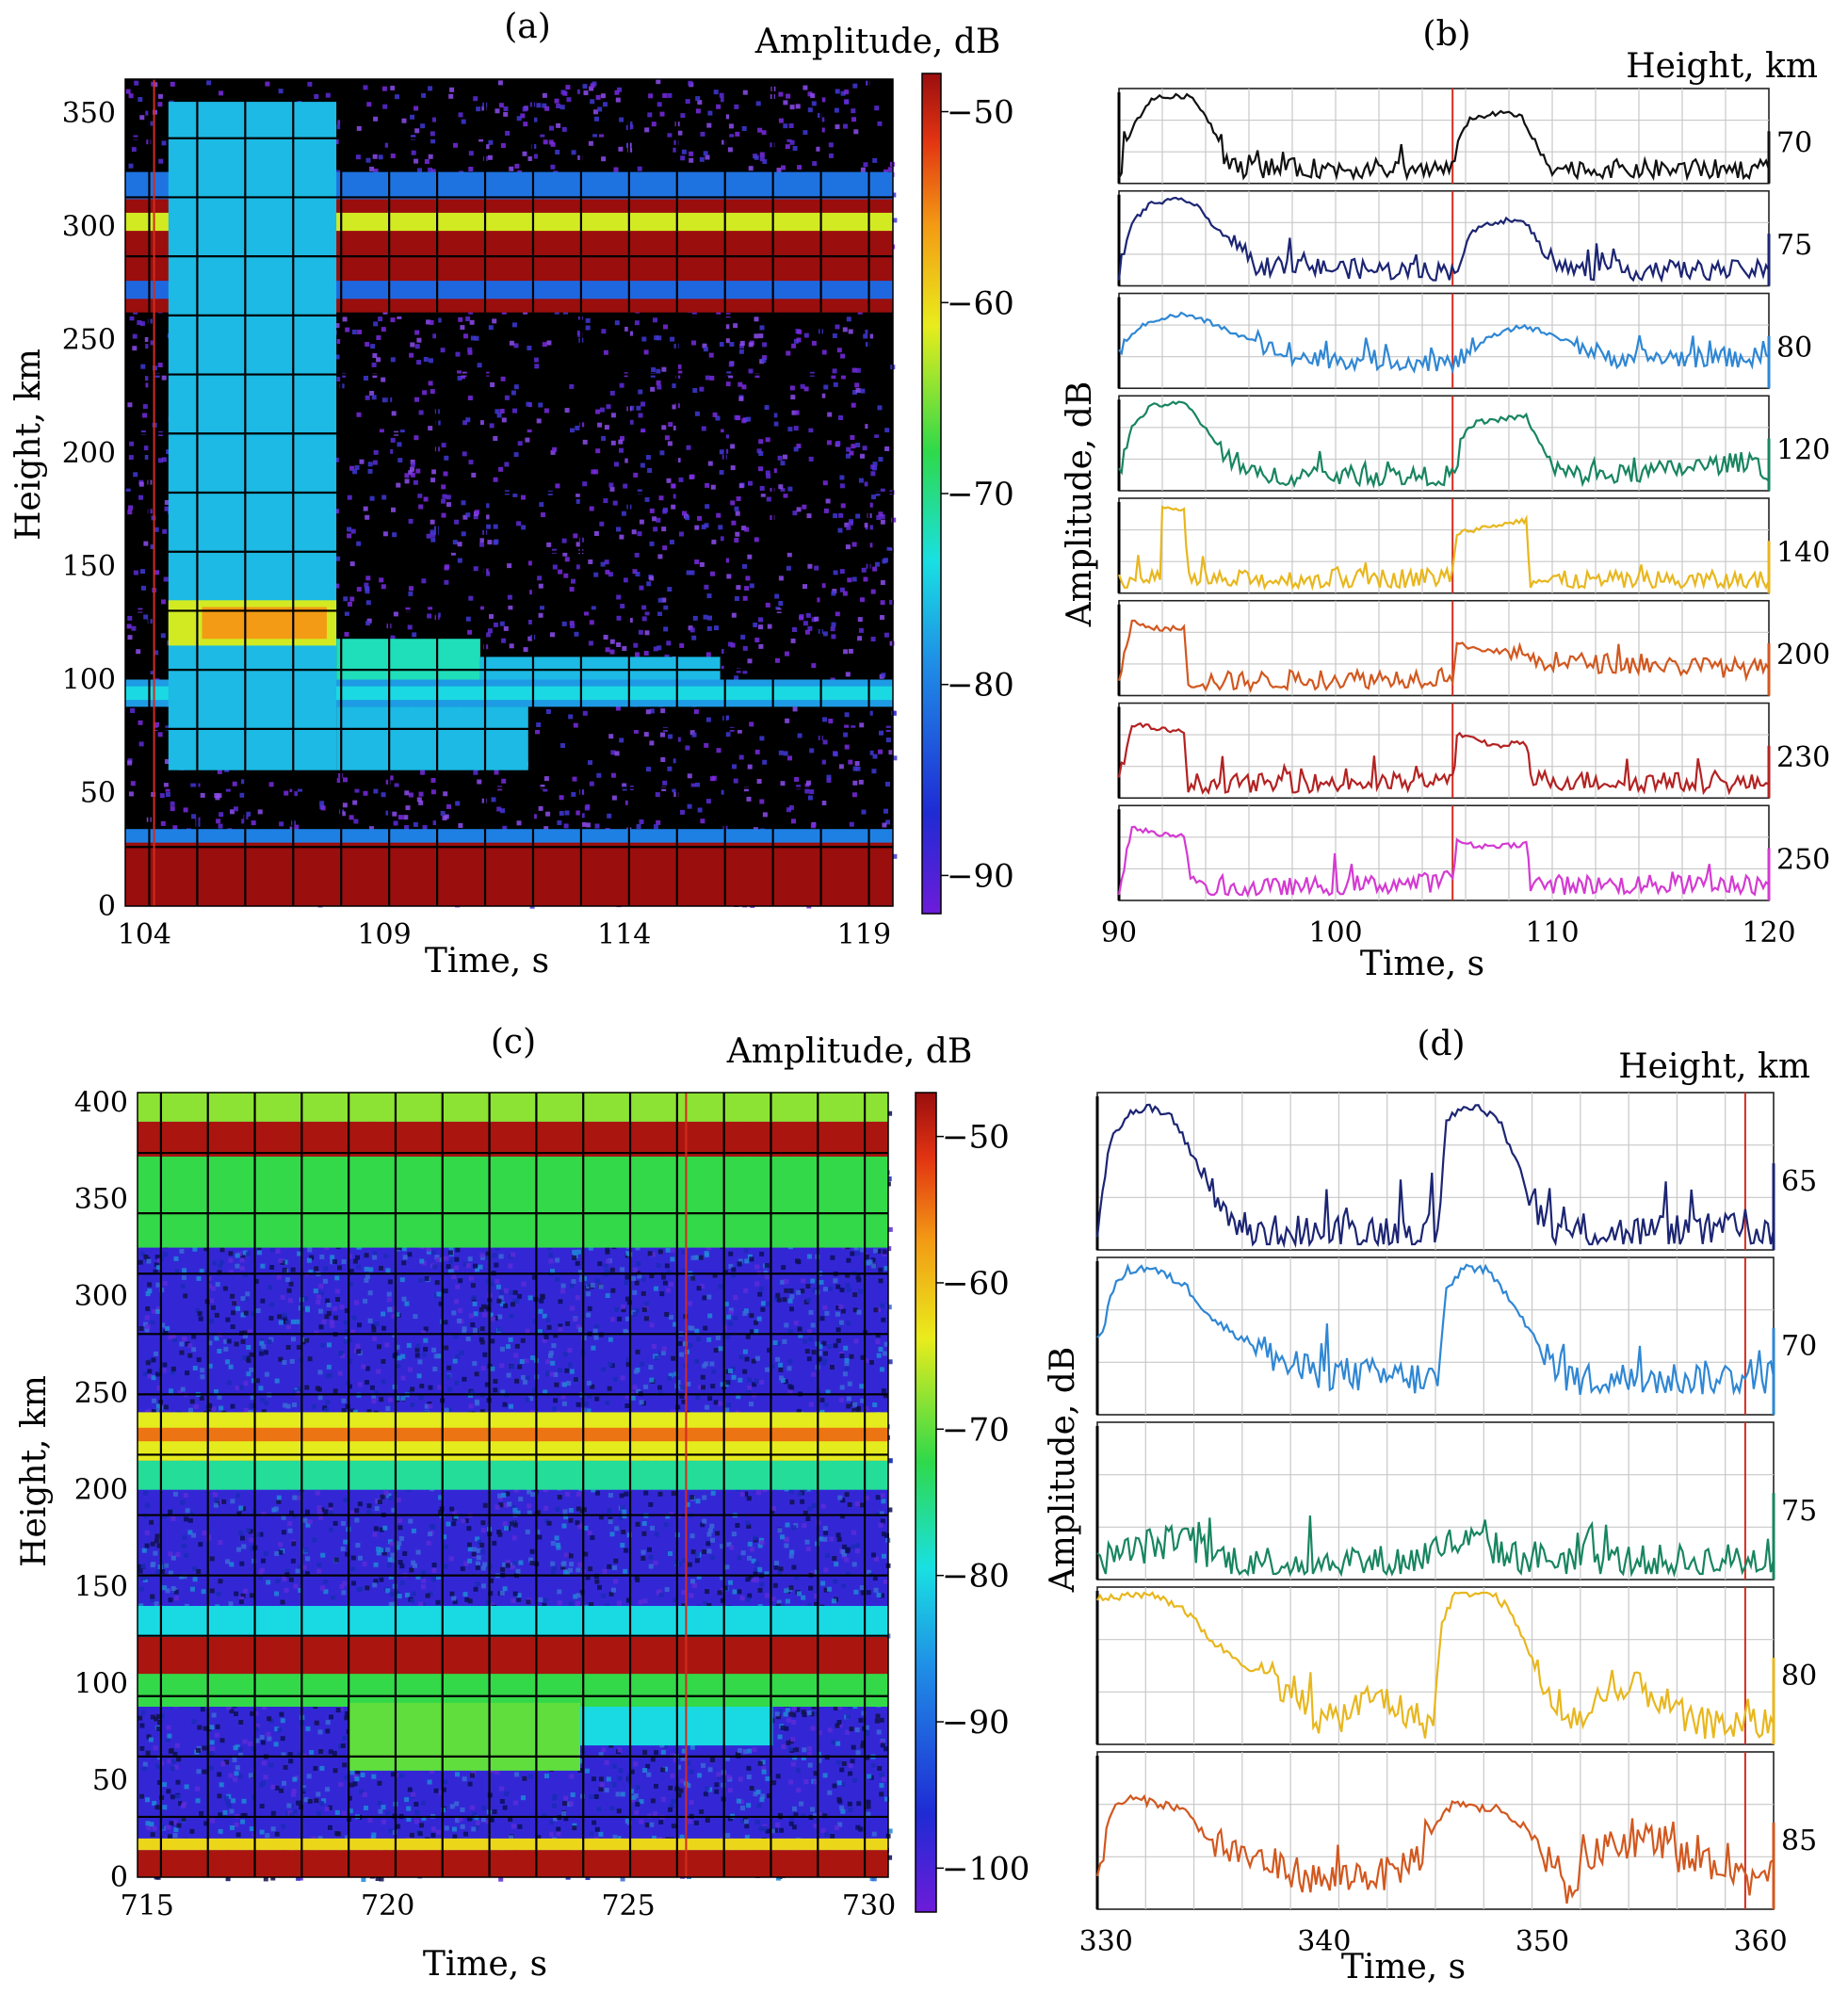 Image resolution: width=1848 pixels, height=2010 pixels. Describe the element at coordinates (34, 1471) in the screenshot. I see `panel-c-y-axis-label: Height, km` at that location.